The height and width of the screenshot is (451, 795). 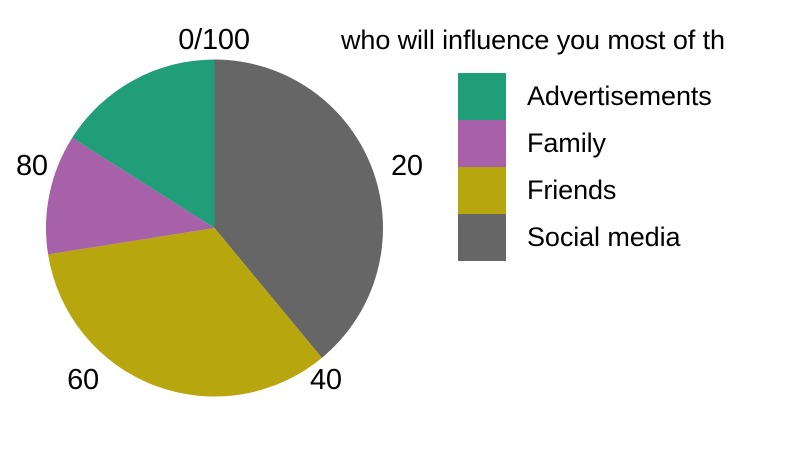 What do you see at coordinates (407, 166) in the screenshot?
I see `pie-tick-label-right: 20` at bounding box center [407, 166].